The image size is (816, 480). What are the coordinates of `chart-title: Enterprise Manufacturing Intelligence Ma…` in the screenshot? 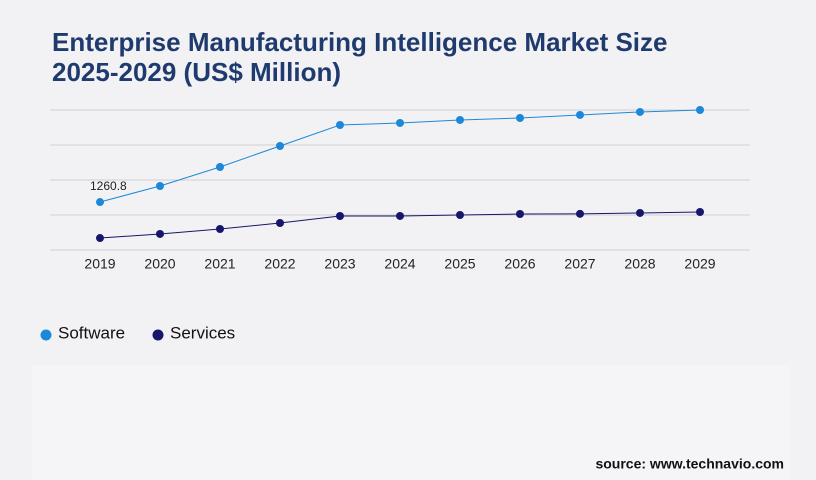 It's located at (359, 57).